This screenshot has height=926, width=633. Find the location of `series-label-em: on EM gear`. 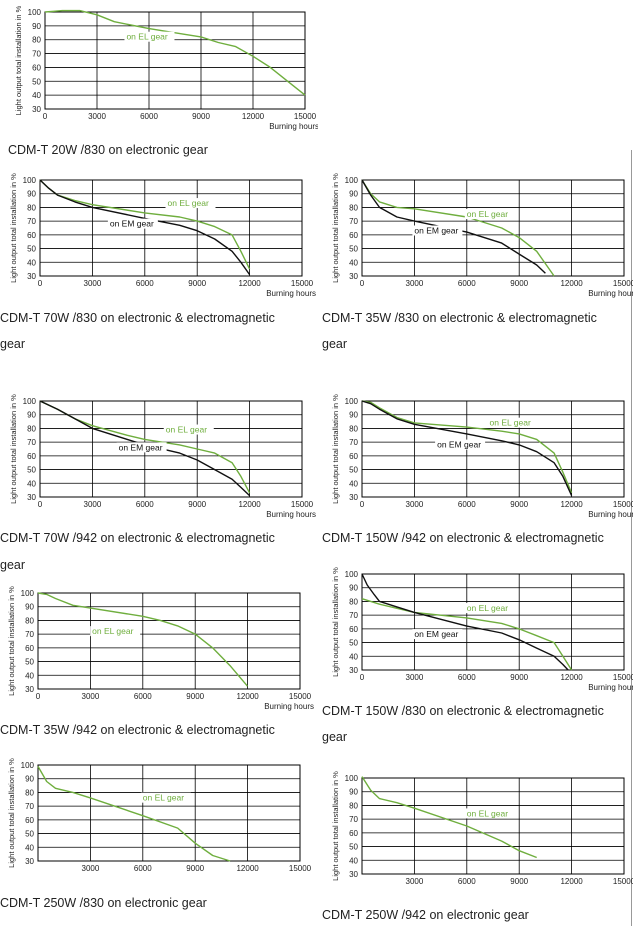

series-label-em: on EM gear is located at coordinates (141, 447).